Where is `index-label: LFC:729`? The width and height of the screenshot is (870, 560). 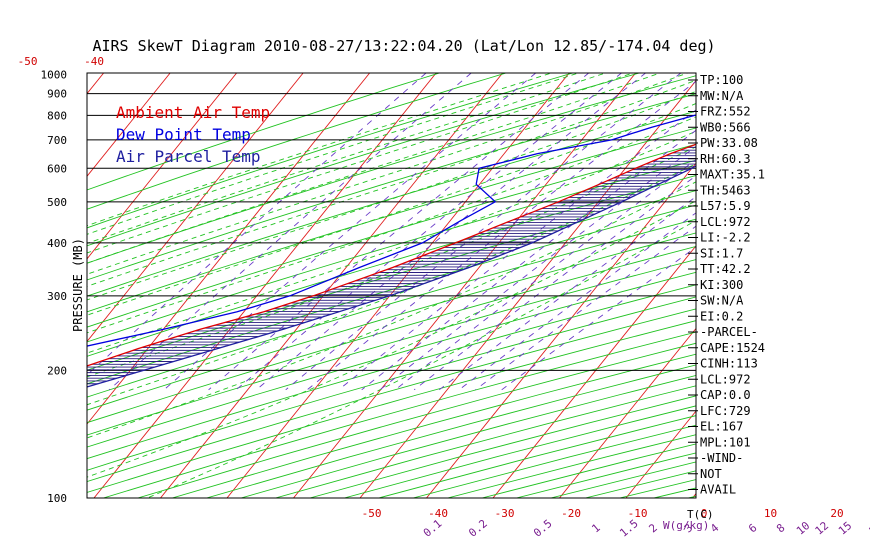 index-label: LFC:729 is located at coordinates (725, 411).